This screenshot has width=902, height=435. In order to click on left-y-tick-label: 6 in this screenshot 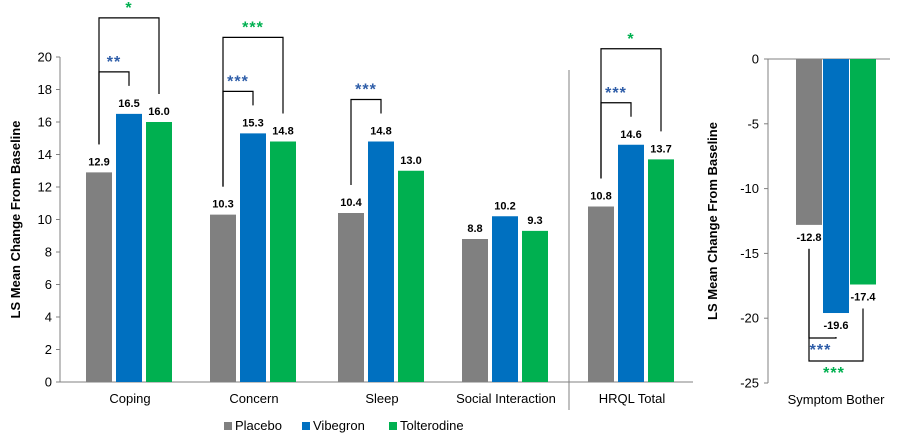, I will do `click(48, 284)`.